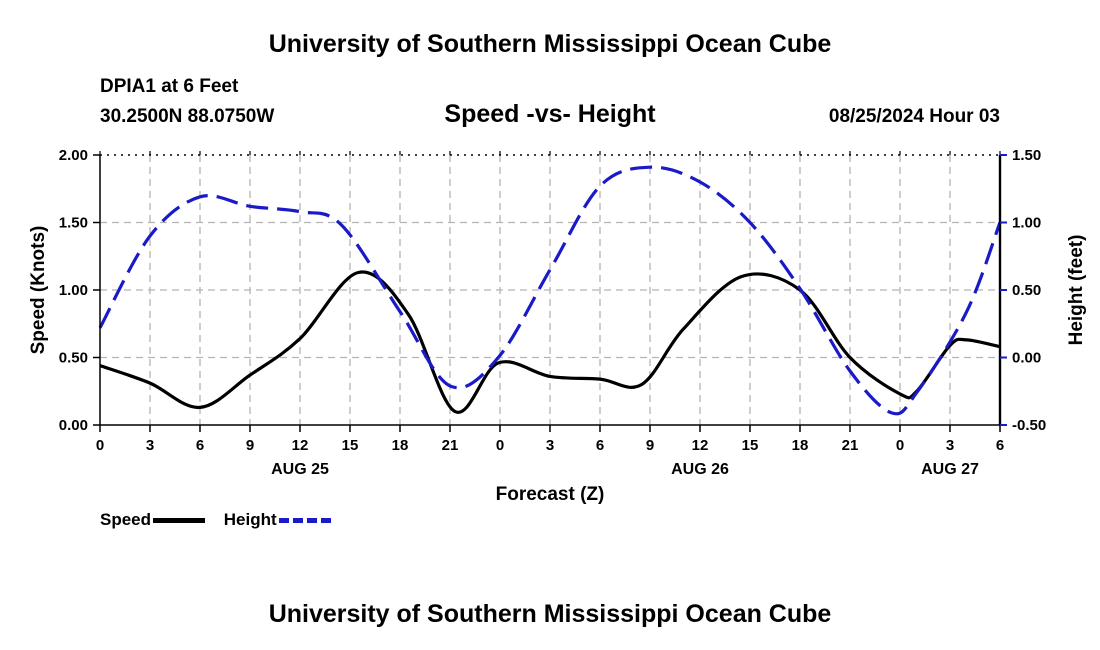 The height and width of the screenshot is (650, 1100). What do you see at coordinates (38, 290) in the screenshot?
I see `y-axis-title: Speed (Knots)` at bounding box center [38, 290].